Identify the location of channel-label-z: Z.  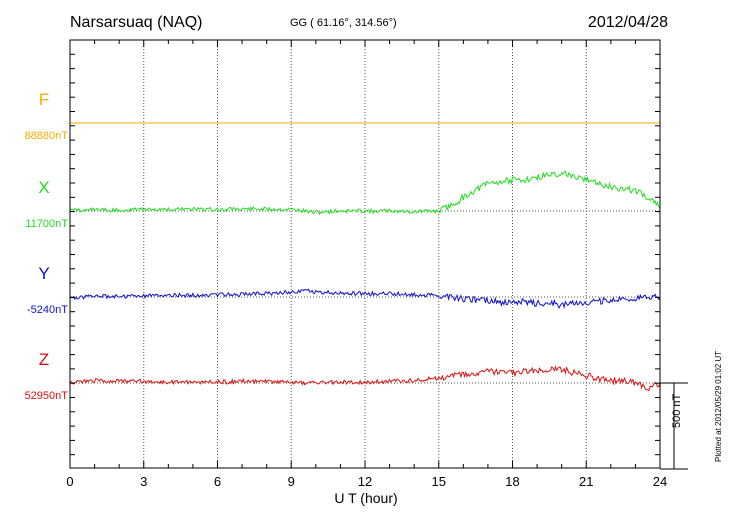
(44, 359).